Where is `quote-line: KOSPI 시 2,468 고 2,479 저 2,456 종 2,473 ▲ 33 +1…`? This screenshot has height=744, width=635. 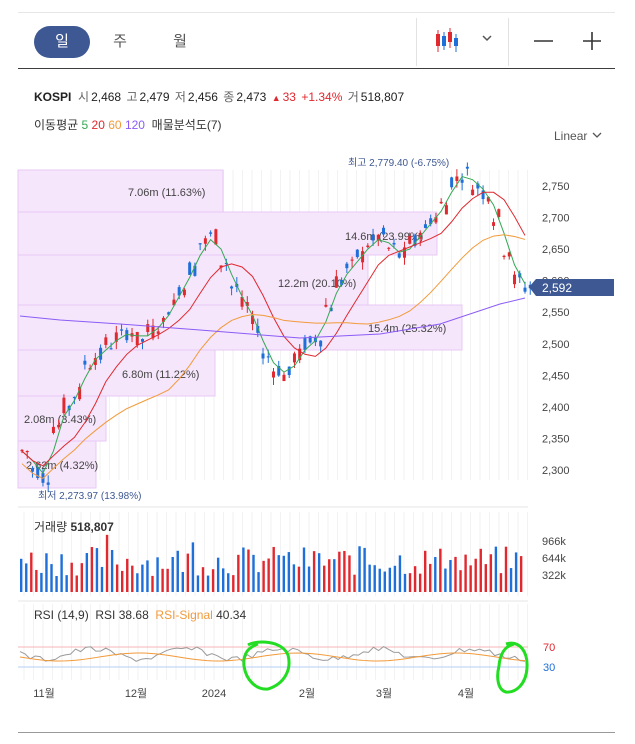 quote-line: KOSPI 시 2,468 고 2,479 저 2,456 종 2,473 ▲ 33 +1… is located at coordinates (220, 96).